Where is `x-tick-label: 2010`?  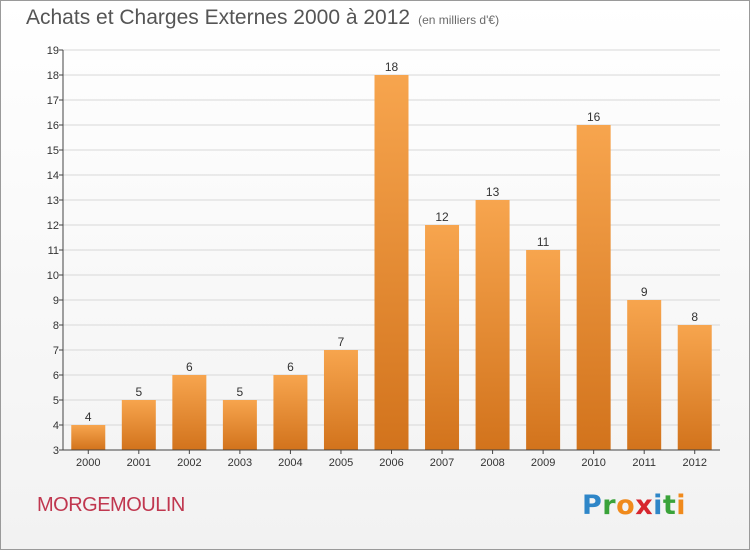 x-tick-label: 2010 is located at coordinates (593, 463).